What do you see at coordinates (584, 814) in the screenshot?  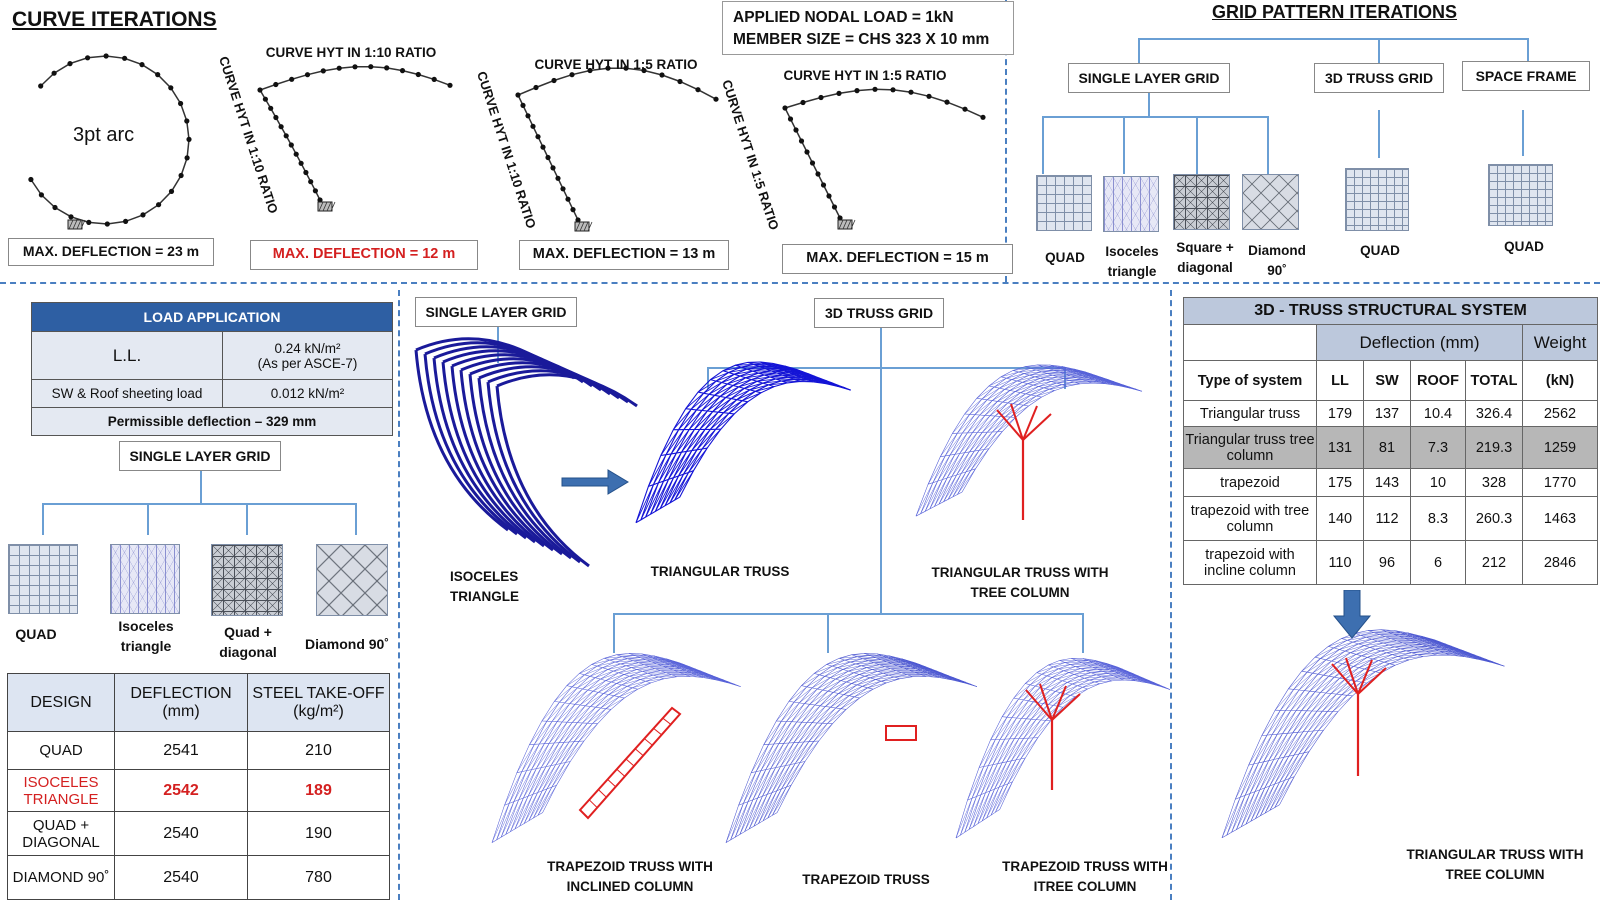 I see `column-lacing` at bounding box center [584, 814].